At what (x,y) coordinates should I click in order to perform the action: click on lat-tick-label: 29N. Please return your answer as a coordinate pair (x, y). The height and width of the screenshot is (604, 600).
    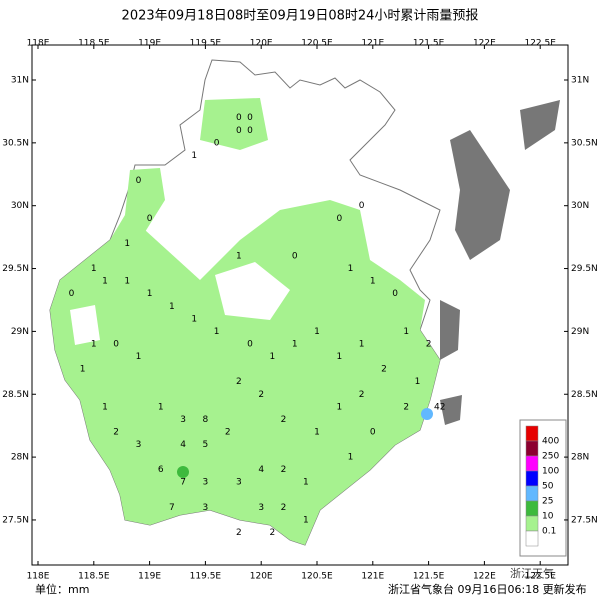
    Looking at the image, I should click on (580, 332).